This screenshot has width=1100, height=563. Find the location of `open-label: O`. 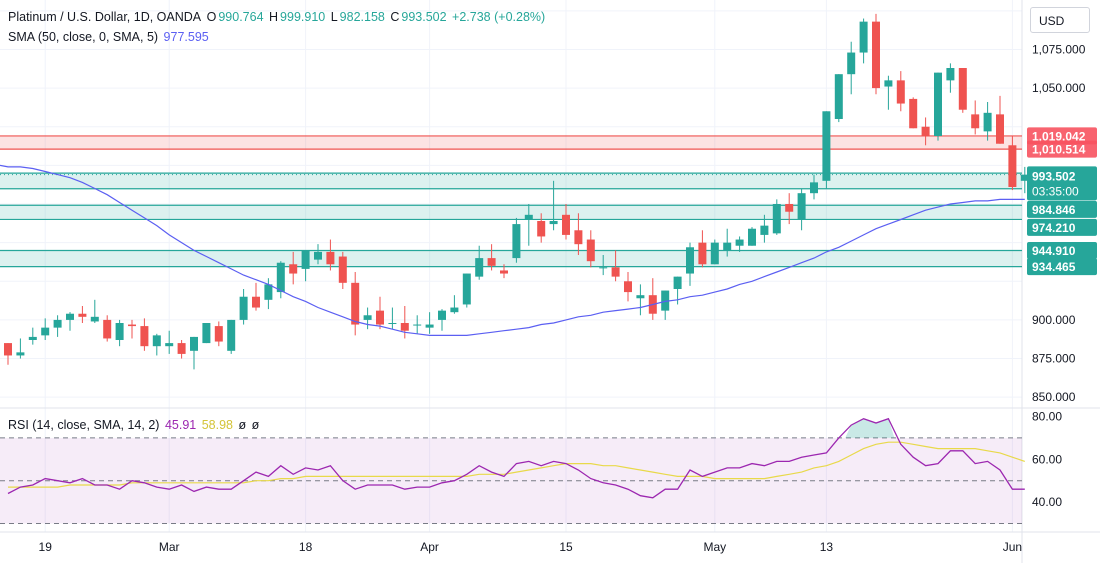

open-label: O is located at coordinates (211, 17).